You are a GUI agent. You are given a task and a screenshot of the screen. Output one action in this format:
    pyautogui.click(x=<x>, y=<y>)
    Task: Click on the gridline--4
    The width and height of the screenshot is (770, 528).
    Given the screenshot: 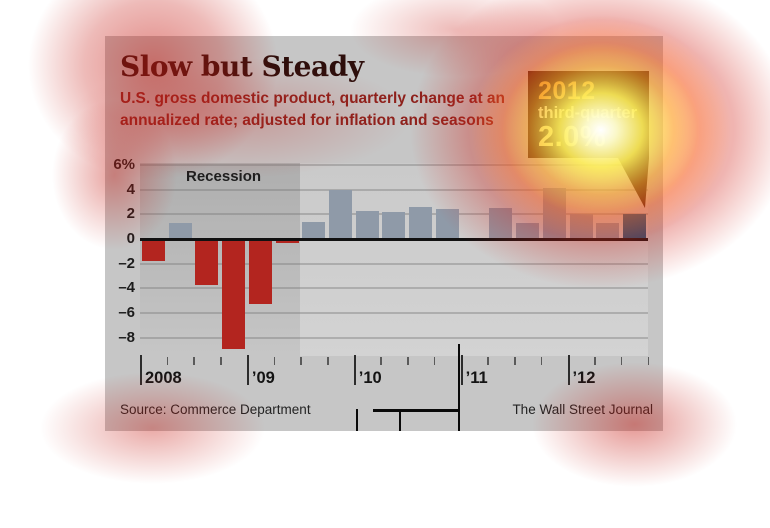 What is the action you would take?
    pyautogui.click(x=394, y=288)
    